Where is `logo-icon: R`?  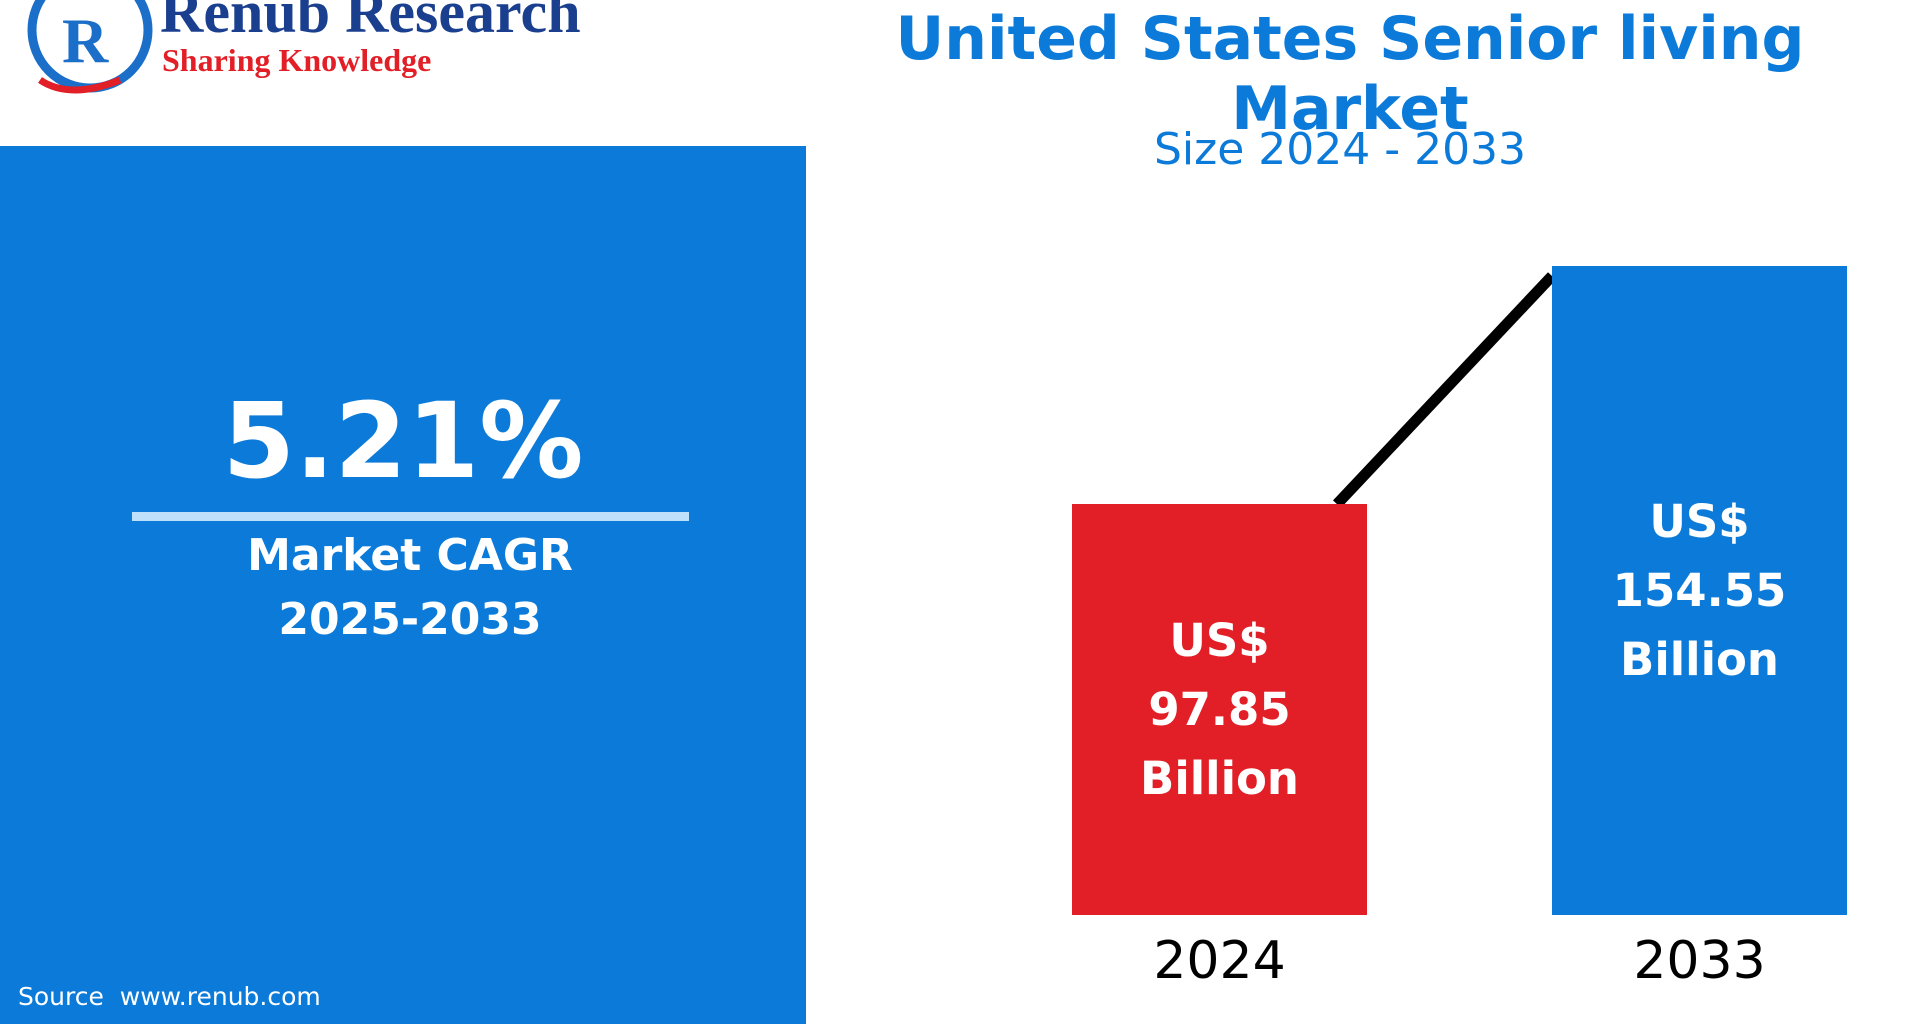 logo-icon: R is located at coordinates (90, 47).